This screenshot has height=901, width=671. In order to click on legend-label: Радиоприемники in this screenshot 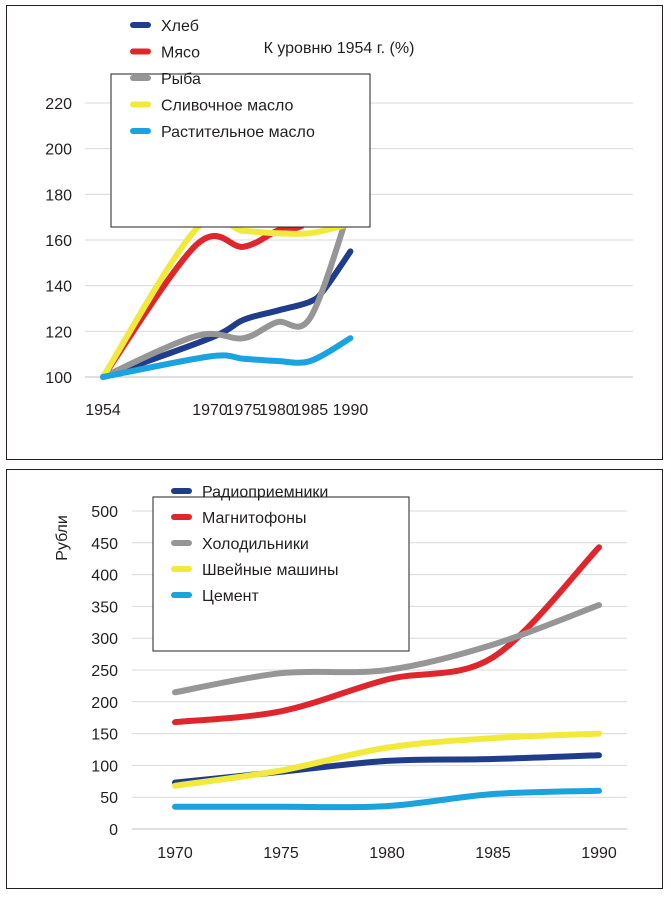, I will do `click(265, 492)`.